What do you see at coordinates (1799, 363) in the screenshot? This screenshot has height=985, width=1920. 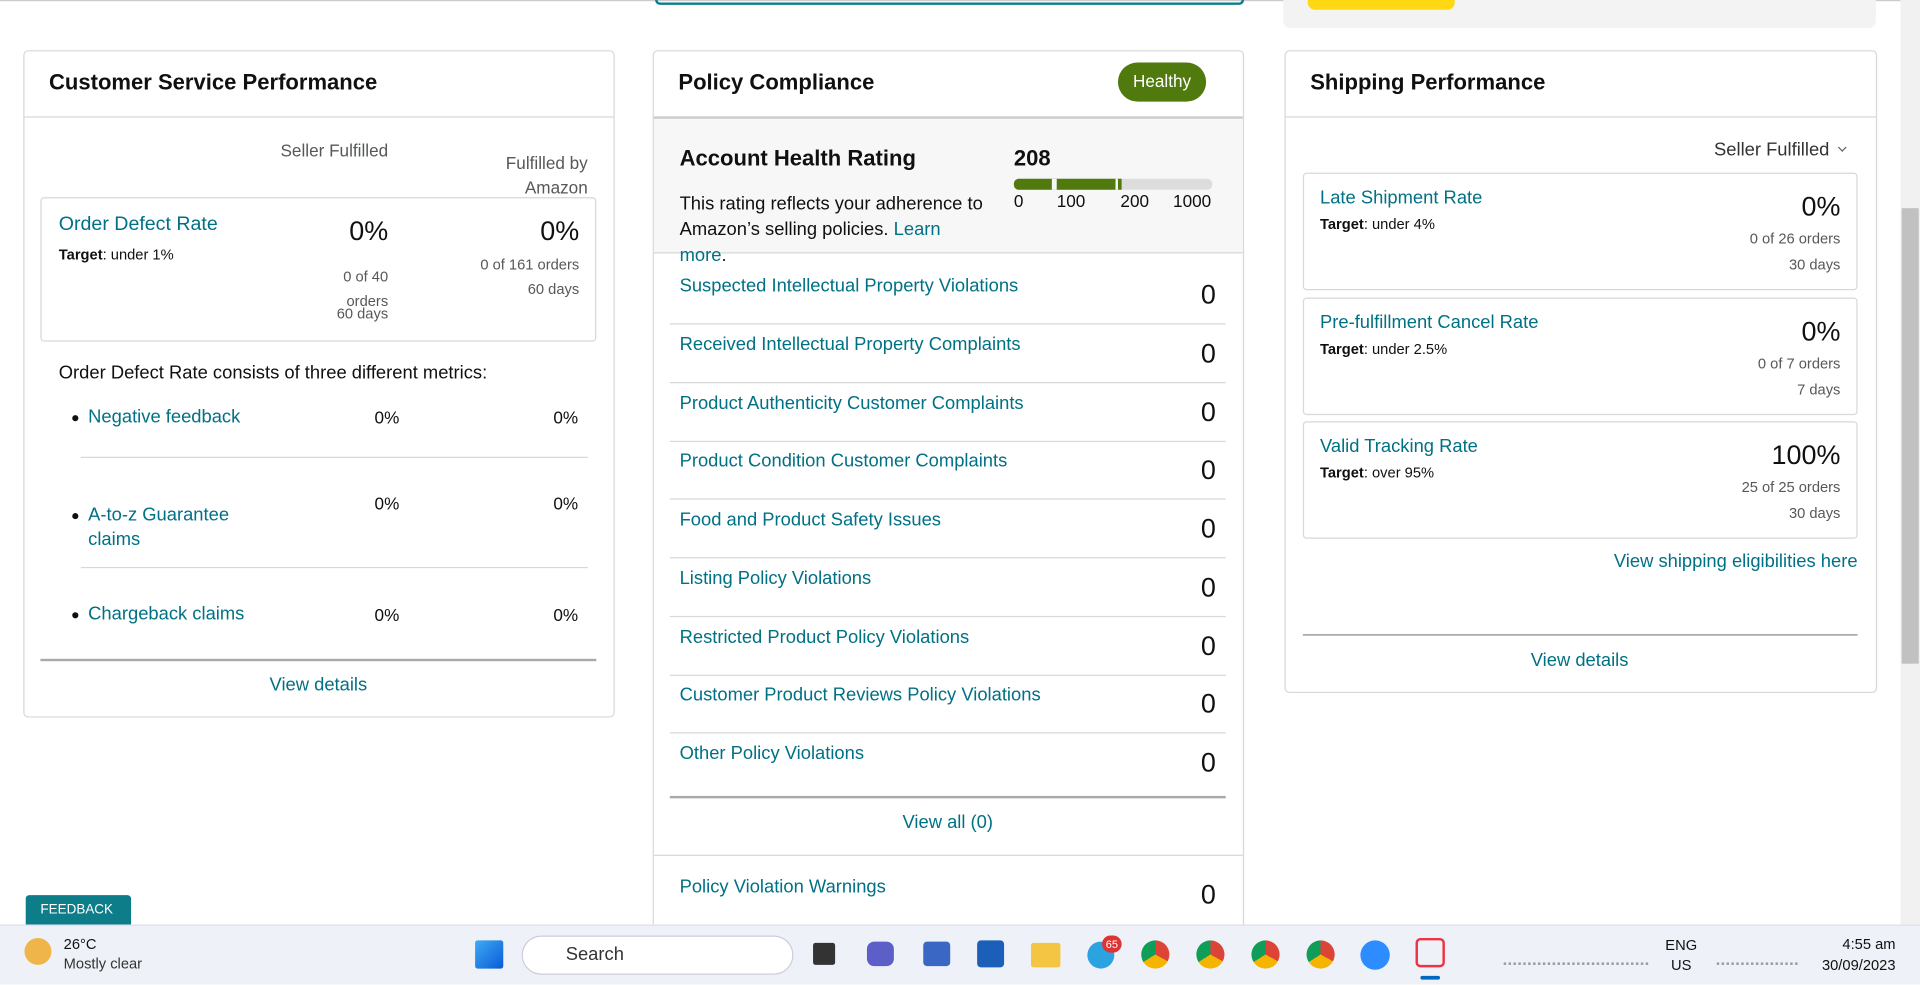 I see `orders: 0 of 7 orders` at bounding box center [1799, 363].